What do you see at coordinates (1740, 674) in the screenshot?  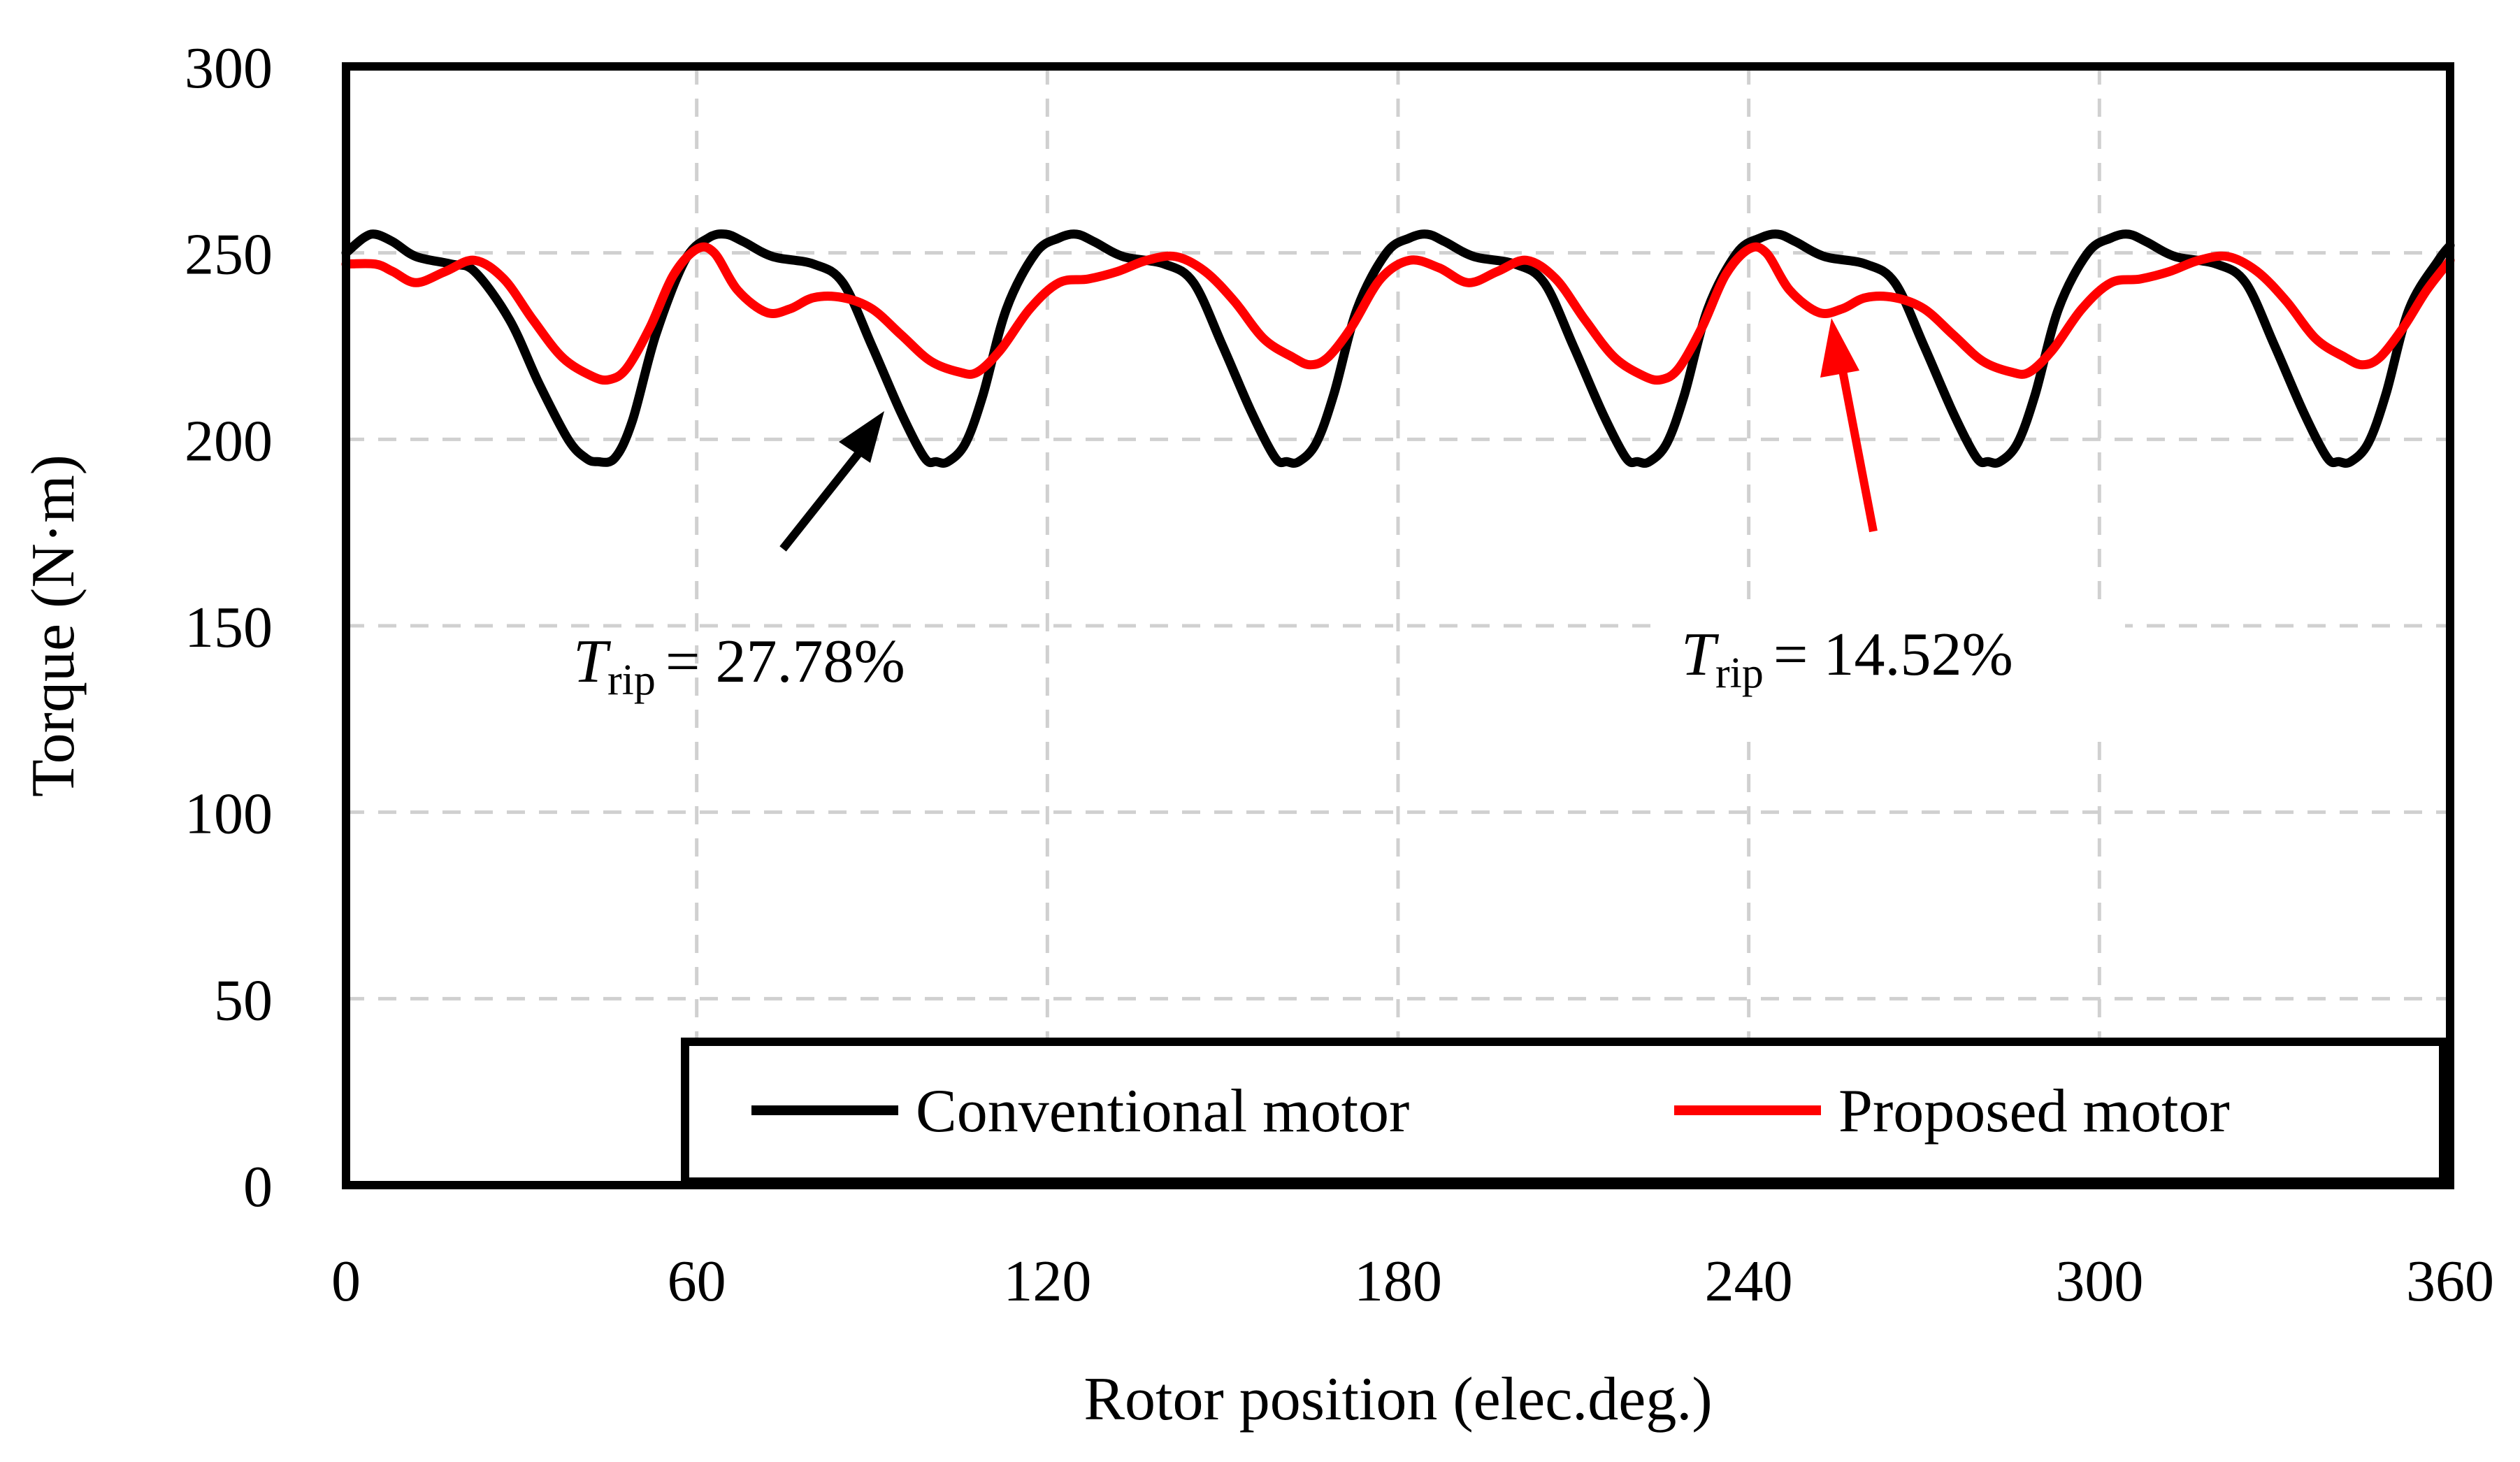 I see `annotation-proposed-subscript: rip` at bounding box center [1740, 674].